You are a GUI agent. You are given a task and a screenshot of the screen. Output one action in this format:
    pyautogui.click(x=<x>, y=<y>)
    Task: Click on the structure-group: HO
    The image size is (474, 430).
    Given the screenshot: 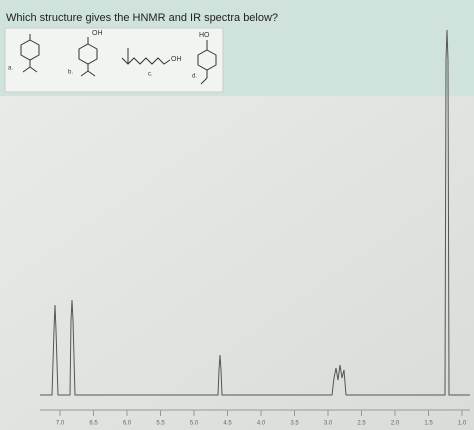 What is the action you would take?
    pyautogui.click(x=204, y=35)
    